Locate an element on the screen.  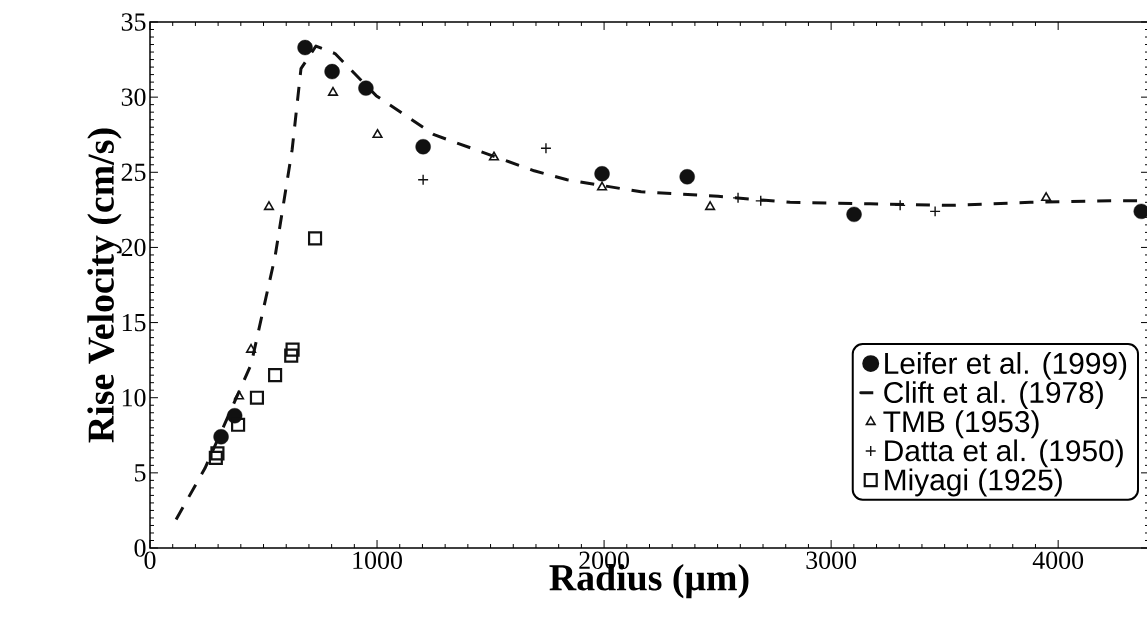
y-tick-label: 15 is located at coordinates (134, 322).